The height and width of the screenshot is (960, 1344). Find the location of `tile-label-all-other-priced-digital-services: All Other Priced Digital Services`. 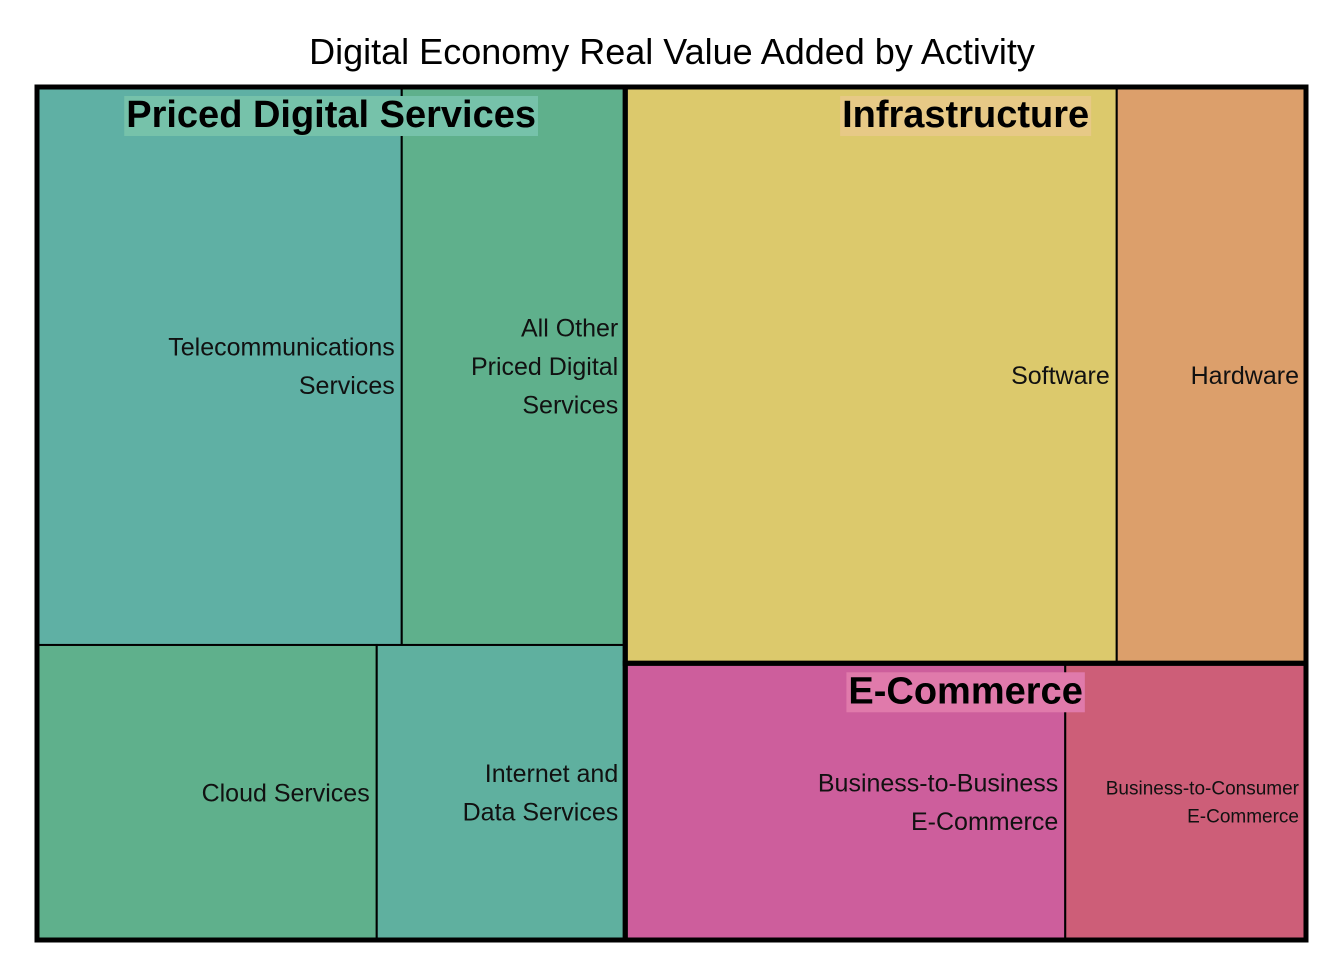

tile-label-all-other-priced-digital-services: All Other Priced Digital Services is located at coordinates (544, 366).